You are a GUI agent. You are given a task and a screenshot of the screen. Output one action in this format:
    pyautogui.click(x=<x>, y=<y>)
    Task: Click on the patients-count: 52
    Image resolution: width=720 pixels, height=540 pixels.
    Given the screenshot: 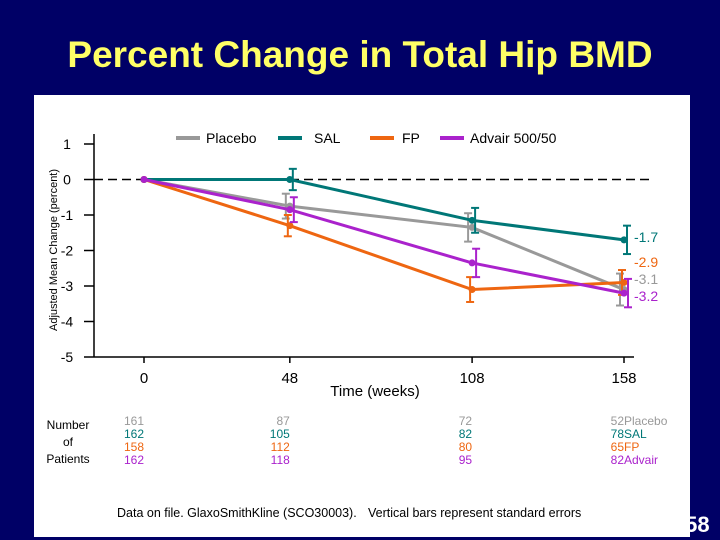 What is the action you would take?
    pyautogui.click(x=618, y=421)
    